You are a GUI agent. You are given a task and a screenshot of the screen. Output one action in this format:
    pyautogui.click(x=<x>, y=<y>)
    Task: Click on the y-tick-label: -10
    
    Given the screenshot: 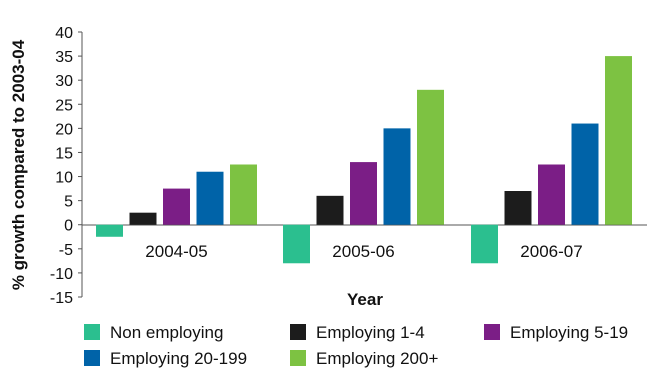 What is the action you would take?
    pyautogui.click(x=61, y=274)
    